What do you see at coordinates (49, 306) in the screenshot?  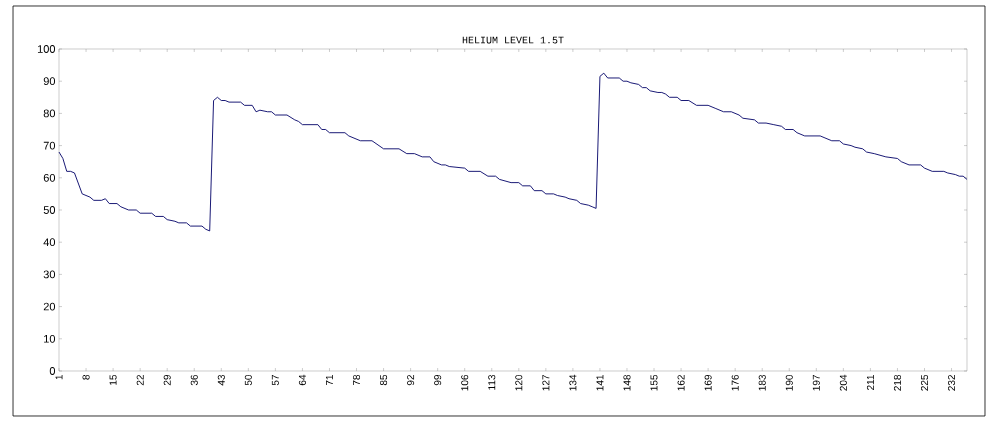 I see `y-tick-label: 20` at bounding box center [49, 306].